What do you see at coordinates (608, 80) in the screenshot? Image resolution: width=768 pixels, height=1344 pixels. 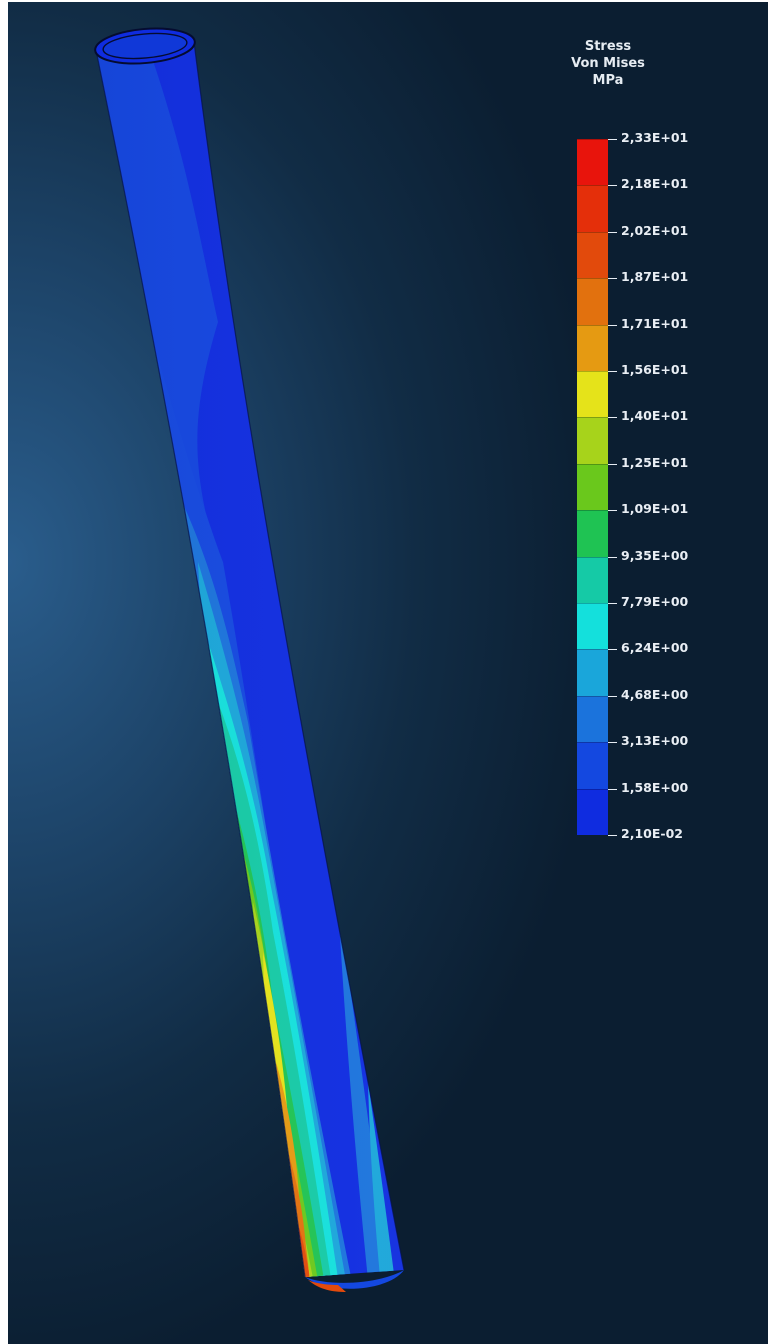 I see `legend-title-line-3: MPa` at bounding box center [608, 80].